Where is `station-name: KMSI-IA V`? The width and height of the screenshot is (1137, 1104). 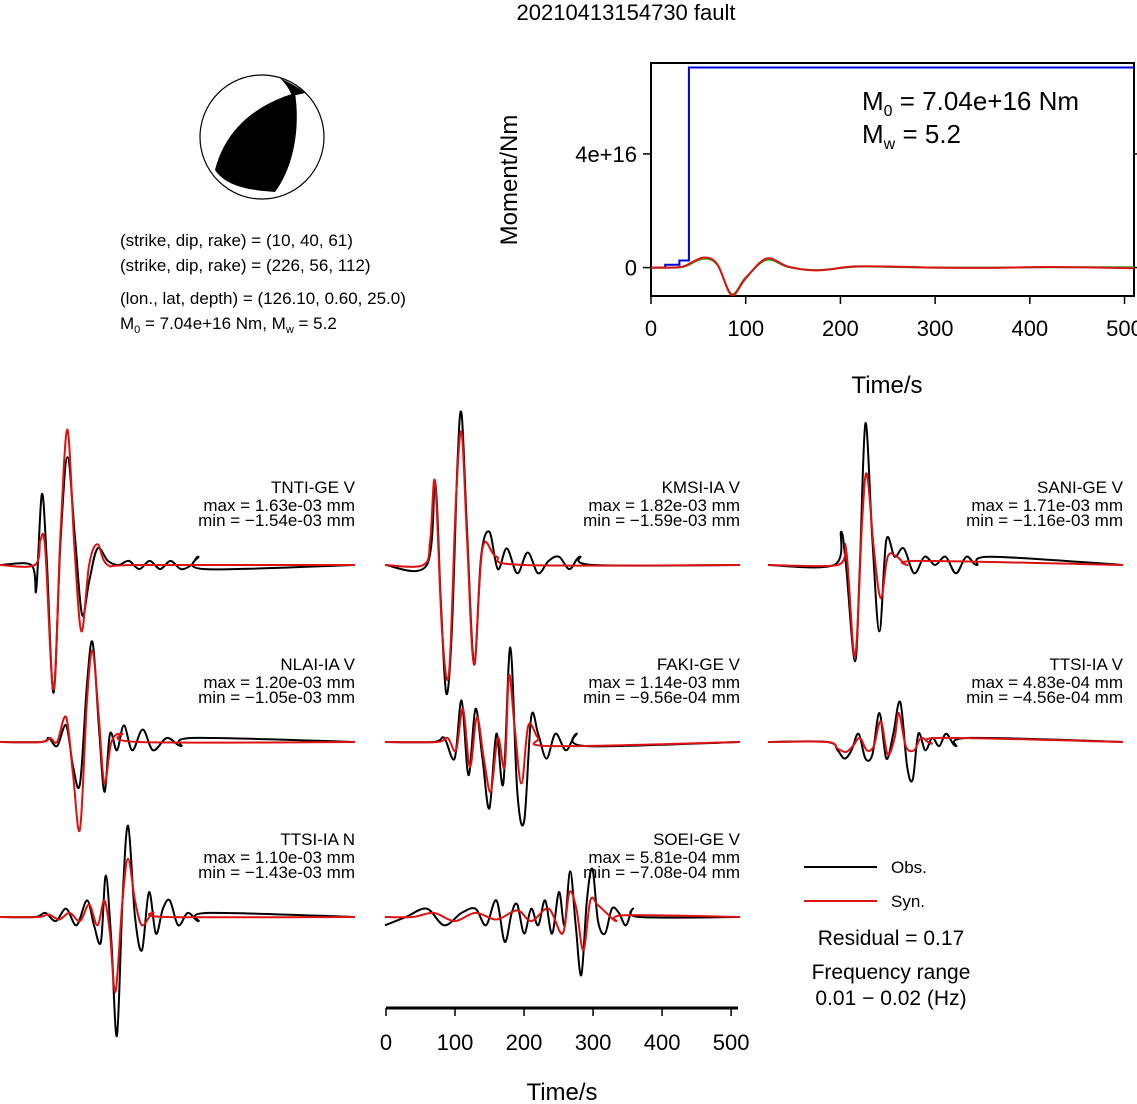
station-name: KMSI-IA V is located at coordinates (701, 487).